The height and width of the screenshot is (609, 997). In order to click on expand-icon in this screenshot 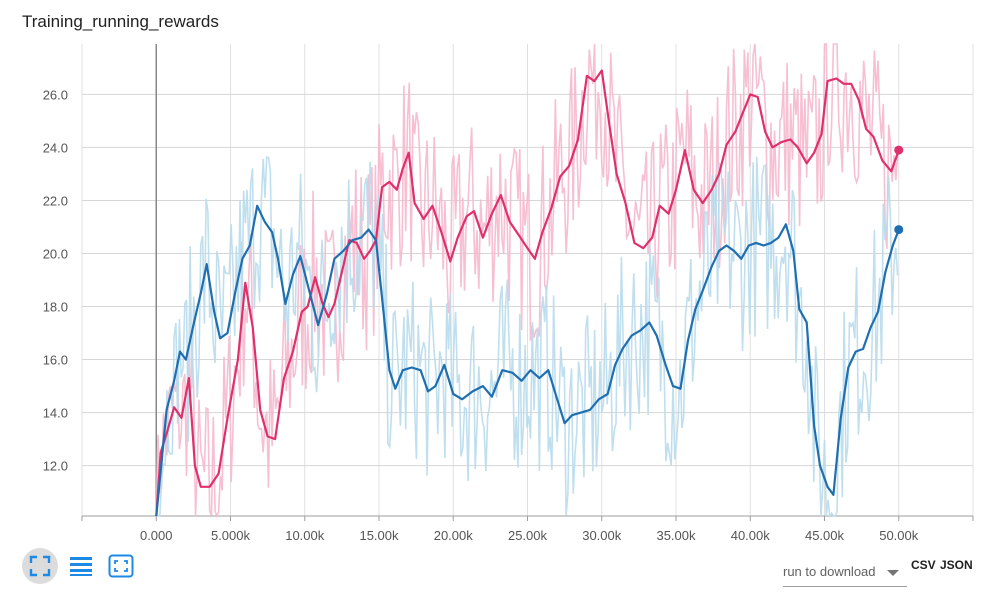, I will do `click(121, 566)`.